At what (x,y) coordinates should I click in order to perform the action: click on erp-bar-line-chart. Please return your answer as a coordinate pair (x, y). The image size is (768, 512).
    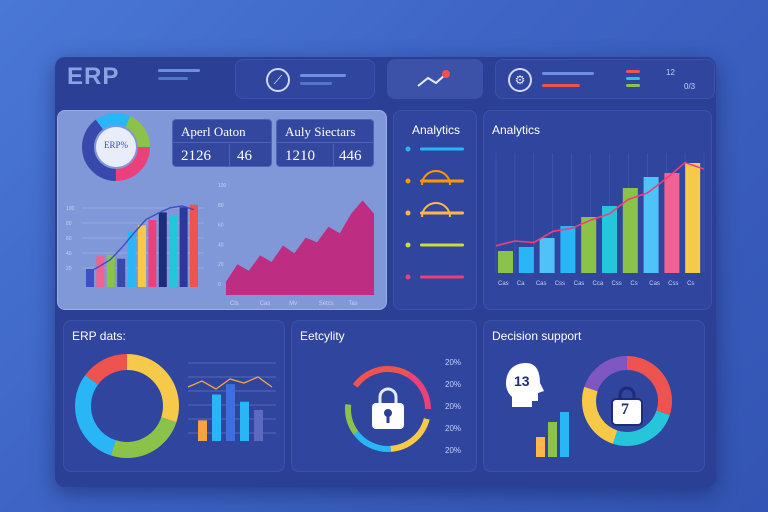
    Looking at the image, I should click on (231, 401).